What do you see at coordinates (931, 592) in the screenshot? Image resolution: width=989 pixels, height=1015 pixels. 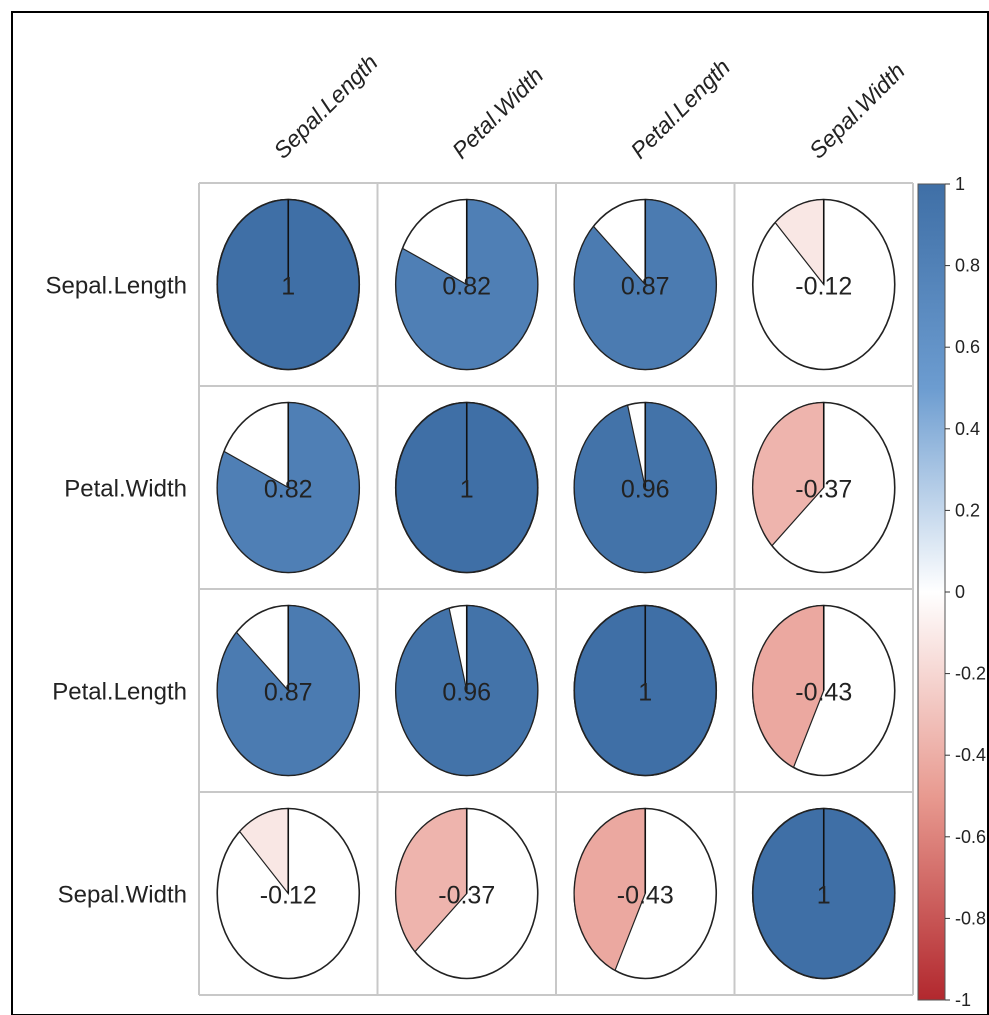 I see `colorbar-gradient` at bounding box center [931, 592].